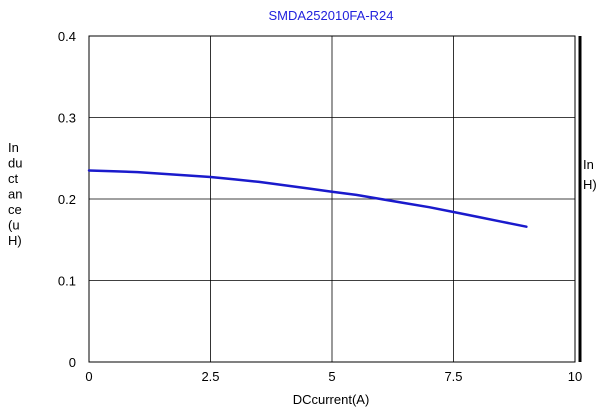 This screenshot has height=412, width=598. Describe the element at coordinates (13, 147) in the screenshot. I see `y-axis-label-line: In` at that location.